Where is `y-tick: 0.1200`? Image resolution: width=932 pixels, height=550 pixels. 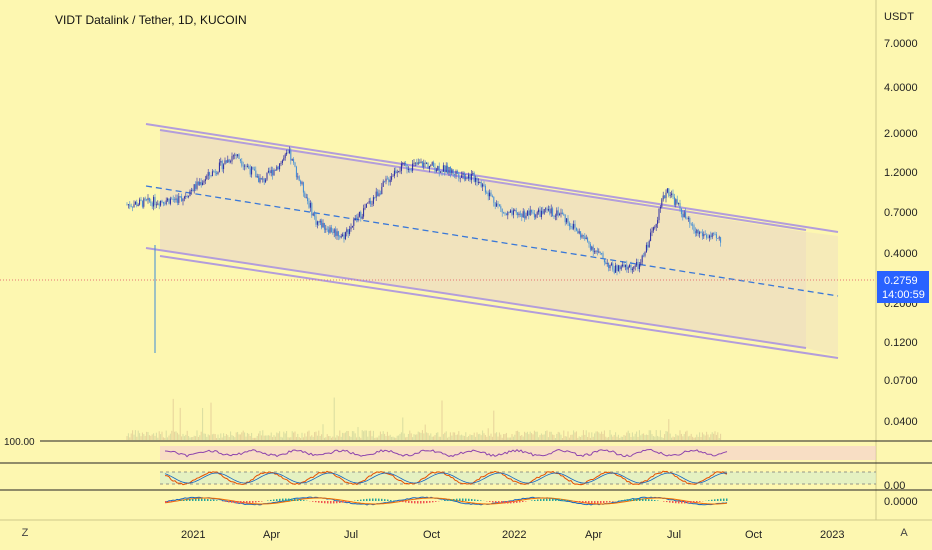 y-tick: 0.1200 is located at coordinates (901, 343).